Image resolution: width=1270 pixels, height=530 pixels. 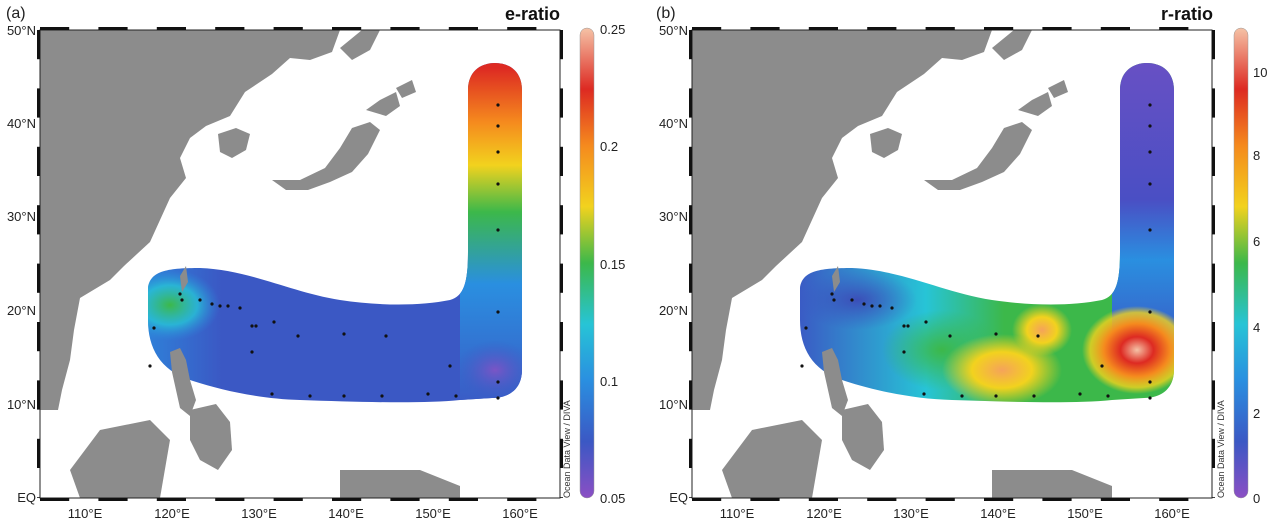 I want to click on colorbar-tick: 6, so click(x=1256, y=241).